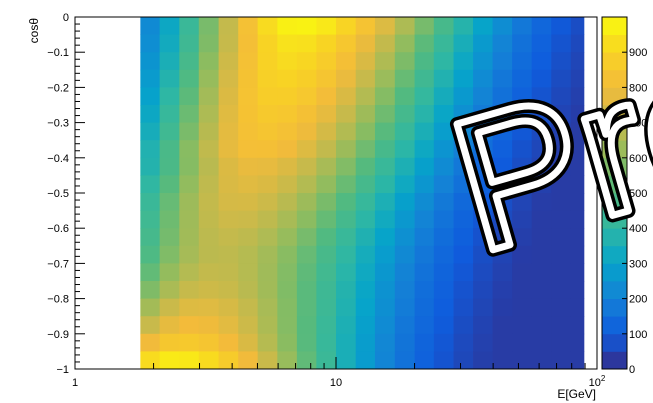 The image size is (653, 403). I want to click on colorbar: 0 100 200 300 400 500 600 700 800 900, so click(624, 196).